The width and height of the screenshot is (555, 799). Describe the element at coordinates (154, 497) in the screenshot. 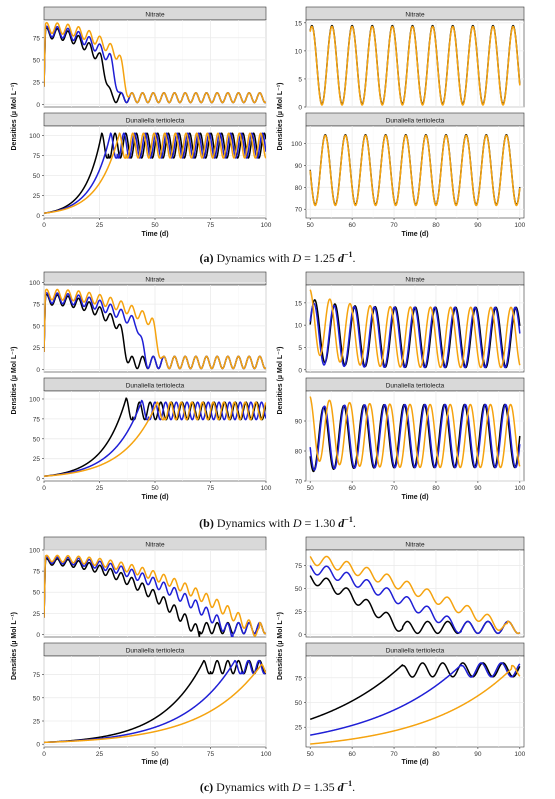

I see `x-axis-title-b-left: Time (d)` at that location.